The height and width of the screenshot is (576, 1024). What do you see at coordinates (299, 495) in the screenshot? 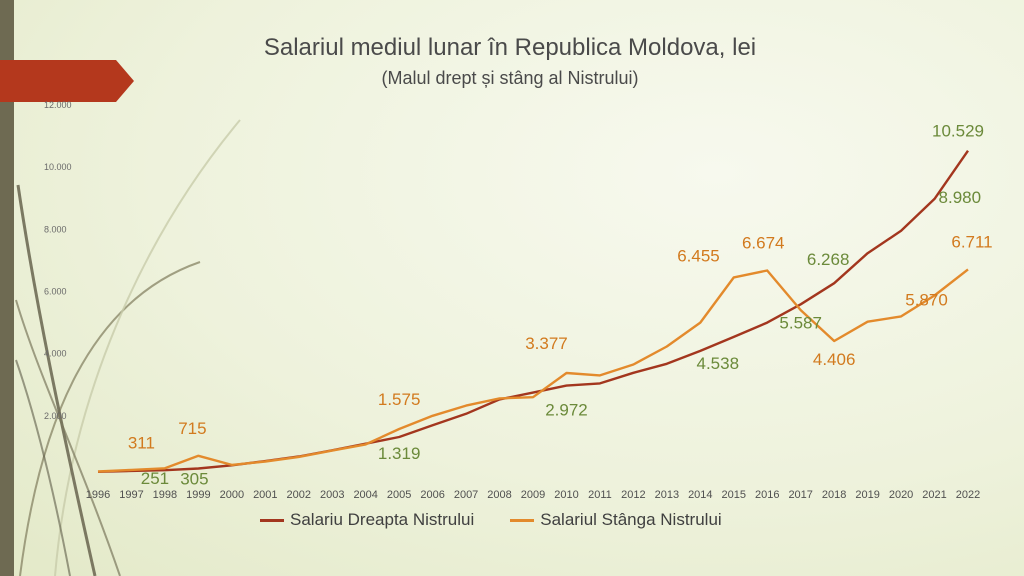
I see `x-tick-label: 2002` at bounding box center [299, 495].